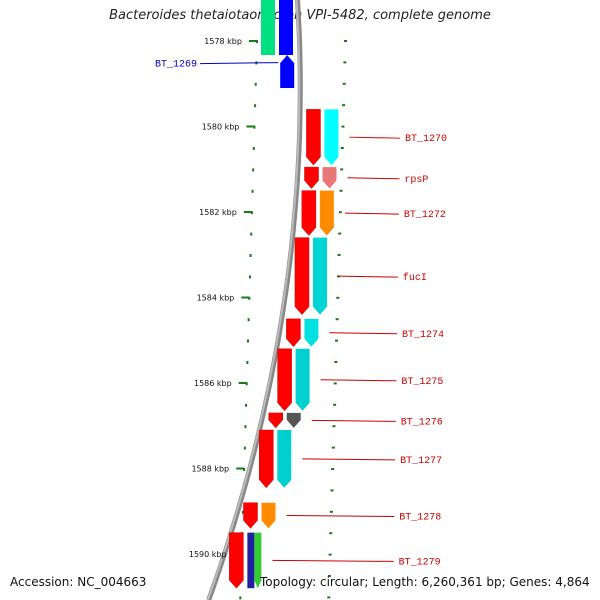 This screenshot has width=600, height=600. Describe the element at coordinates (415, 278) in the screenshot. I see `gene-label: fucI` at that location.